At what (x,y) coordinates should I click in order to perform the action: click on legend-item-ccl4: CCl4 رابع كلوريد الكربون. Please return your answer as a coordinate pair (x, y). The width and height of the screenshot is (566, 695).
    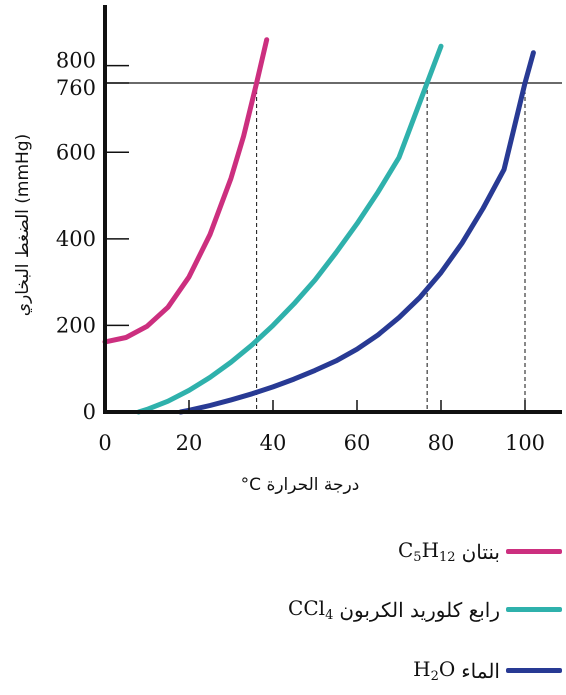
    Looking at the image, I should click on (425, 609).